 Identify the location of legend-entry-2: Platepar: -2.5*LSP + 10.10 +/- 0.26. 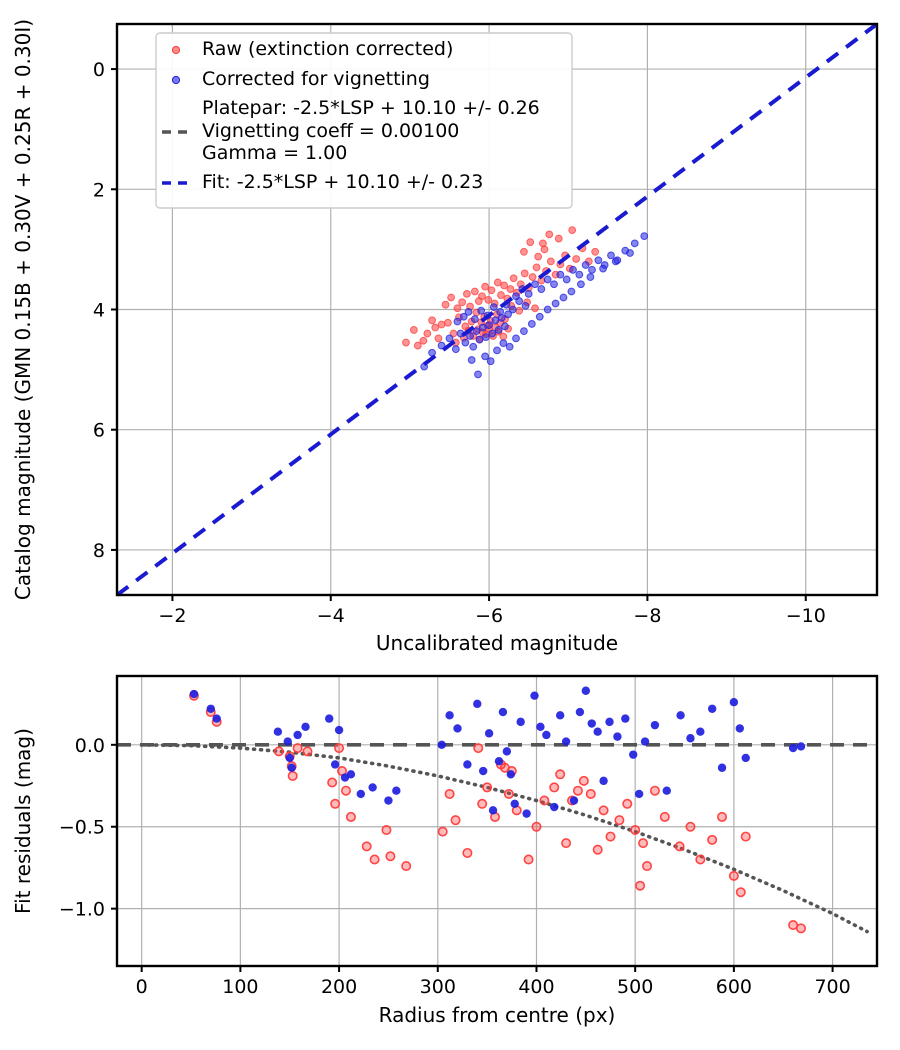
(371, 108).